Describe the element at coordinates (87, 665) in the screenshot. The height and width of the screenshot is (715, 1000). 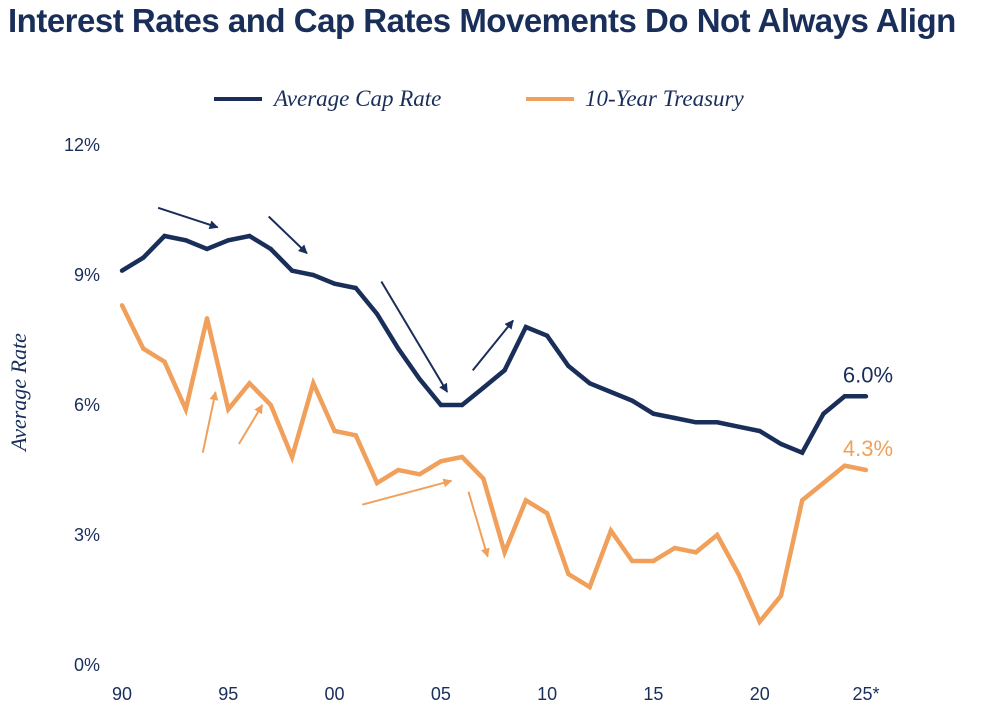
I see `y-tick-label: 0%` at that location.